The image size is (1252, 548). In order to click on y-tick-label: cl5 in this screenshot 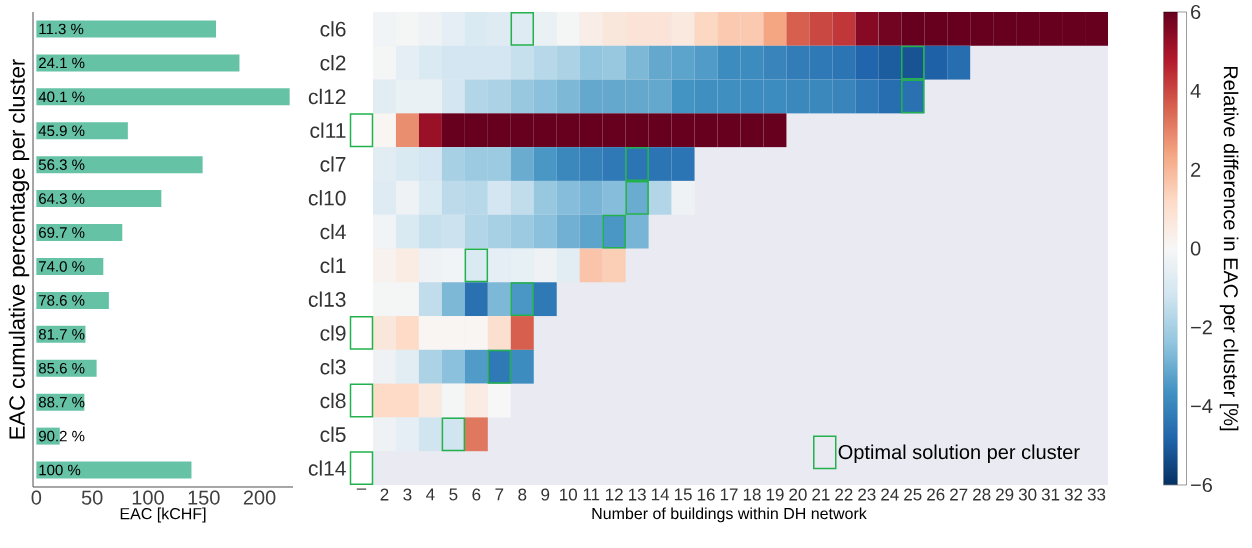, I will do `click(333, 434)`.